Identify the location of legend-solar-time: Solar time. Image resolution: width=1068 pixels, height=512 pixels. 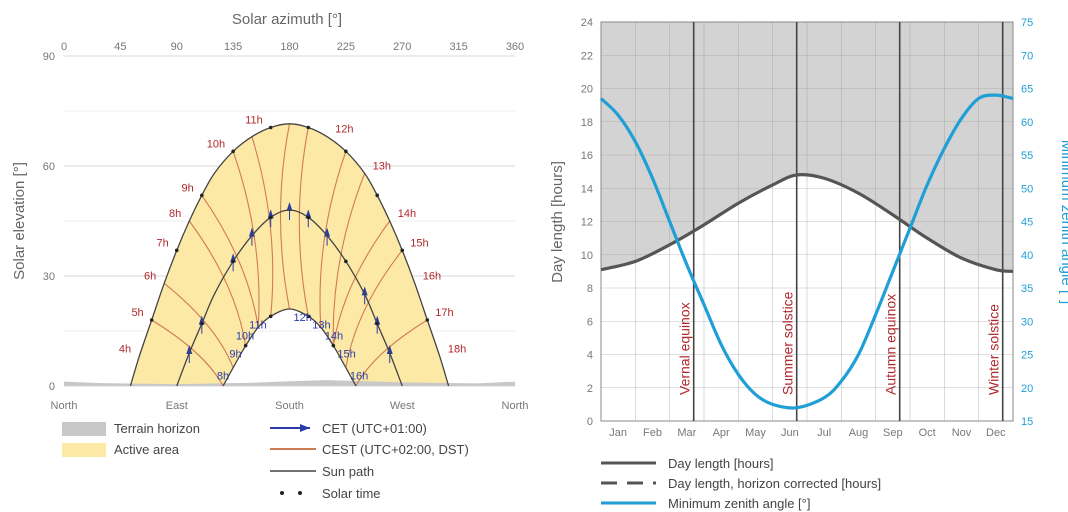
(351, 493).